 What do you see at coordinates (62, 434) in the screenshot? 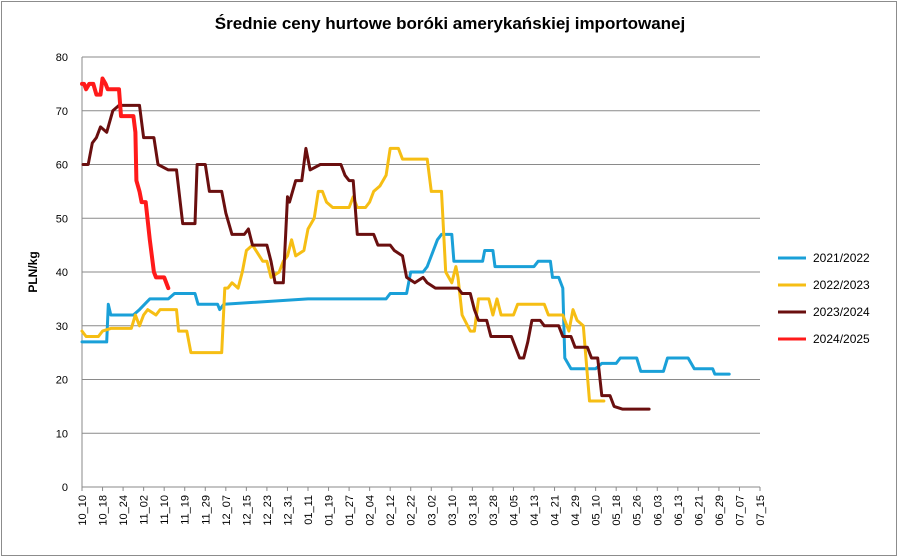
I see `y-tick-label: 10` at bounding box center [62, 434].